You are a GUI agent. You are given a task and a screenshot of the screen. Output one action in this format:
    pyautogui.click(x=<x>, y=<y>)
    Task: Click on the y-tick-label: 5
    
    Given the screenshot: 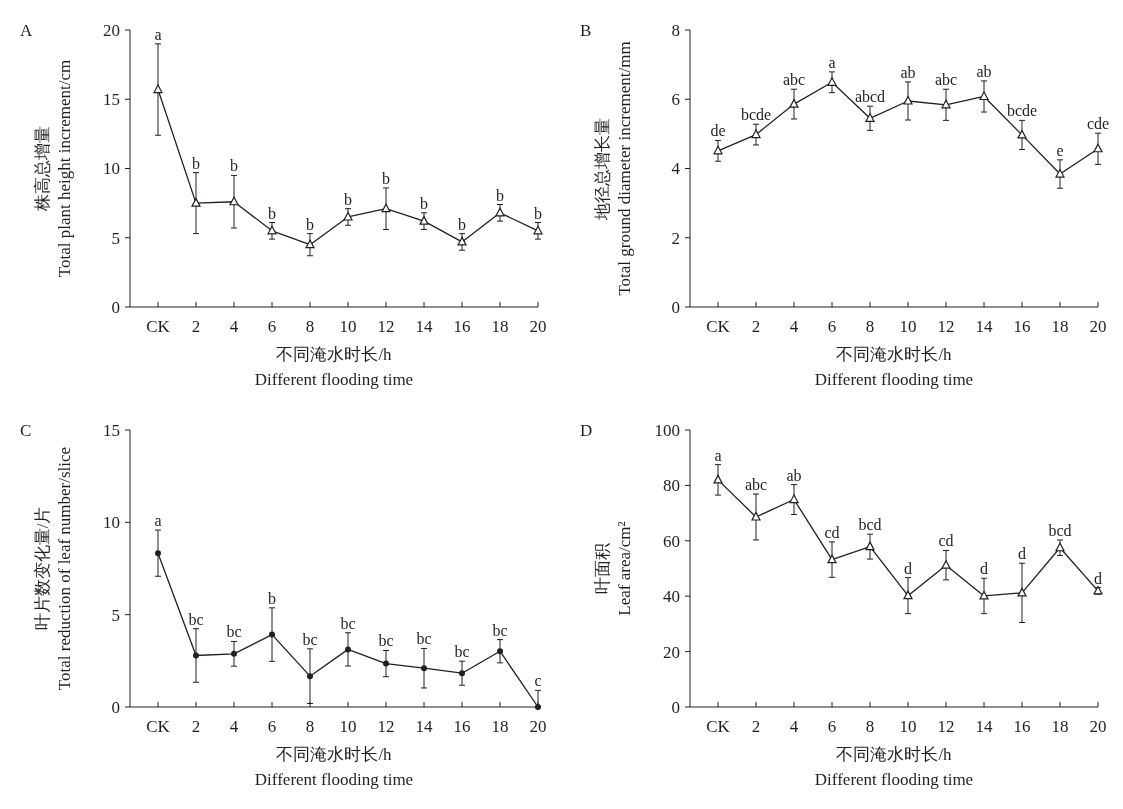 What is the action you would take?
    pyautogui.click(x=115, y=238)
    